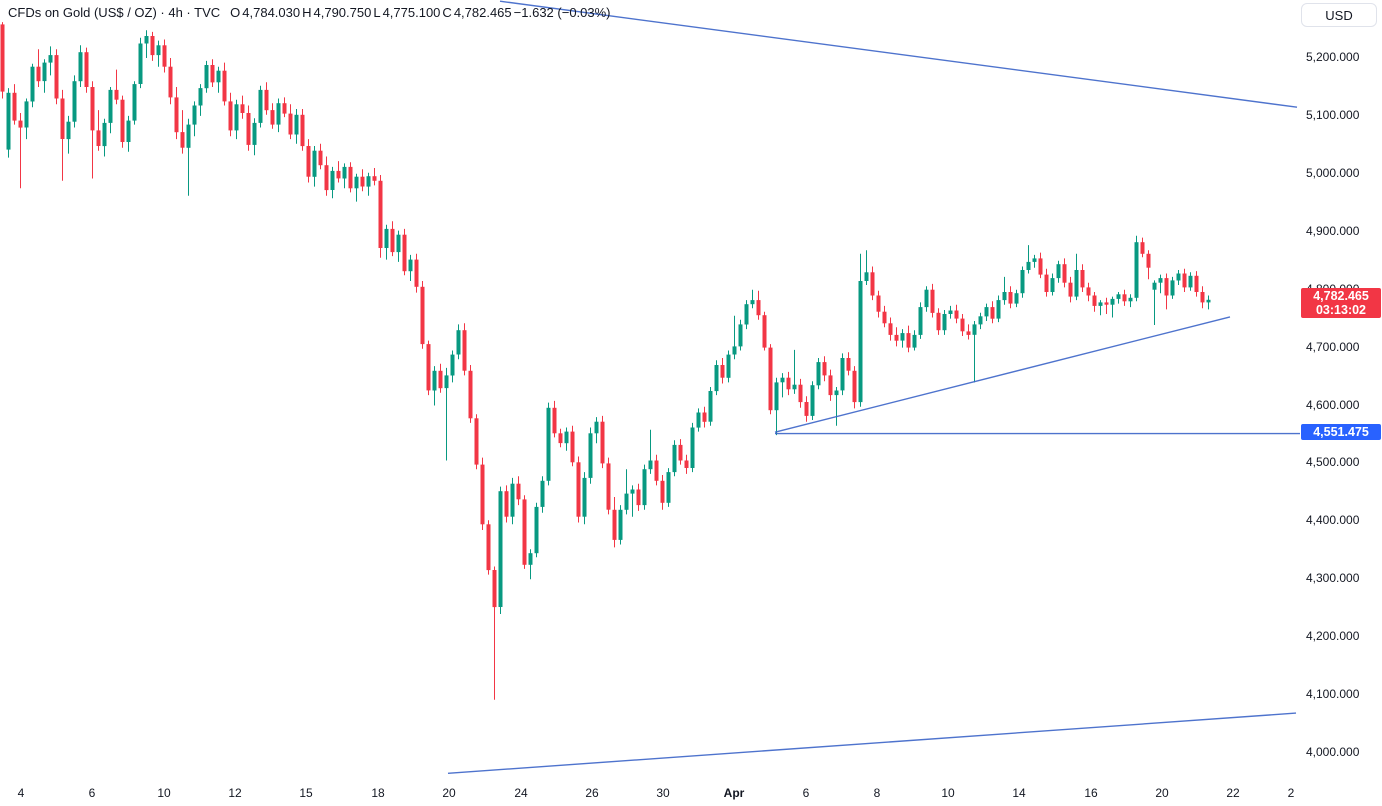  What do you see at coordinates (1341, 431) in the screenshot?
I see `level-price-value: 4,551.475` at bounding box center [1341, 431].